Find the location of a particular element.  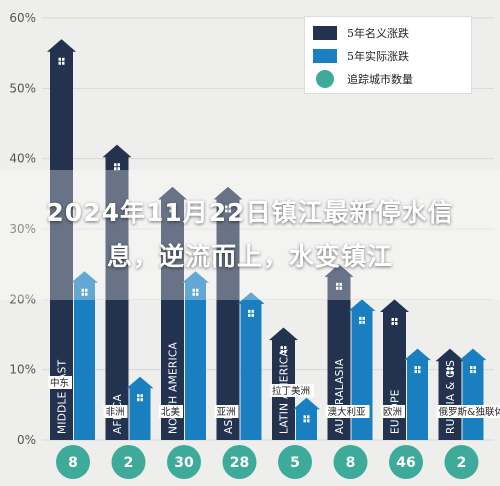

category-label-cn: 非洲 is located at coordinates (115, 411).